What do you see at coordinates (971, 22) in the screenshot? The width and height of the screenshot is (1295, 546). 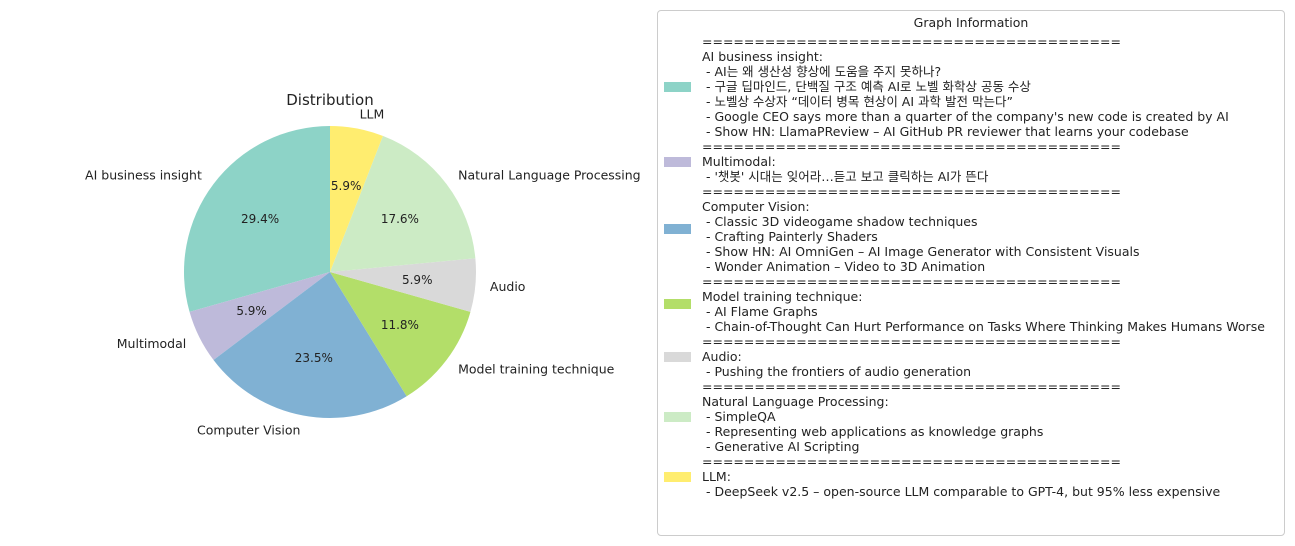 I see `legend-title: Graph Information` at bounding box center [971, 22].